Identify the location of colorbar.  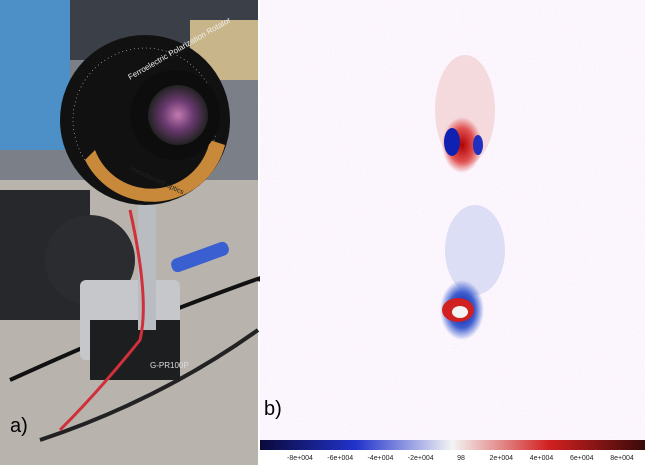
(452, 445).